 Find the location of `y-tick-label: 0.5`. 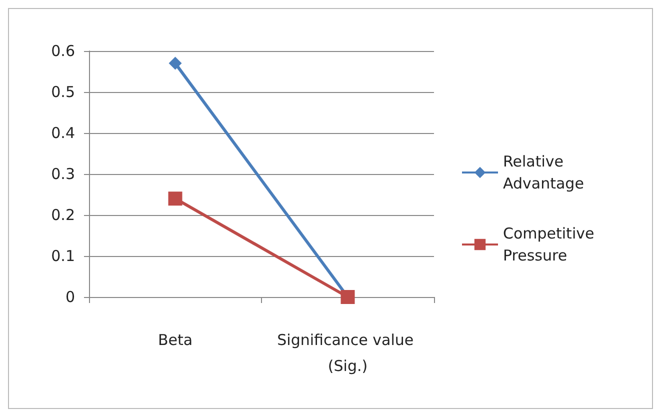

y-tick-label: 0.5 is located at coordinates (63, 92).